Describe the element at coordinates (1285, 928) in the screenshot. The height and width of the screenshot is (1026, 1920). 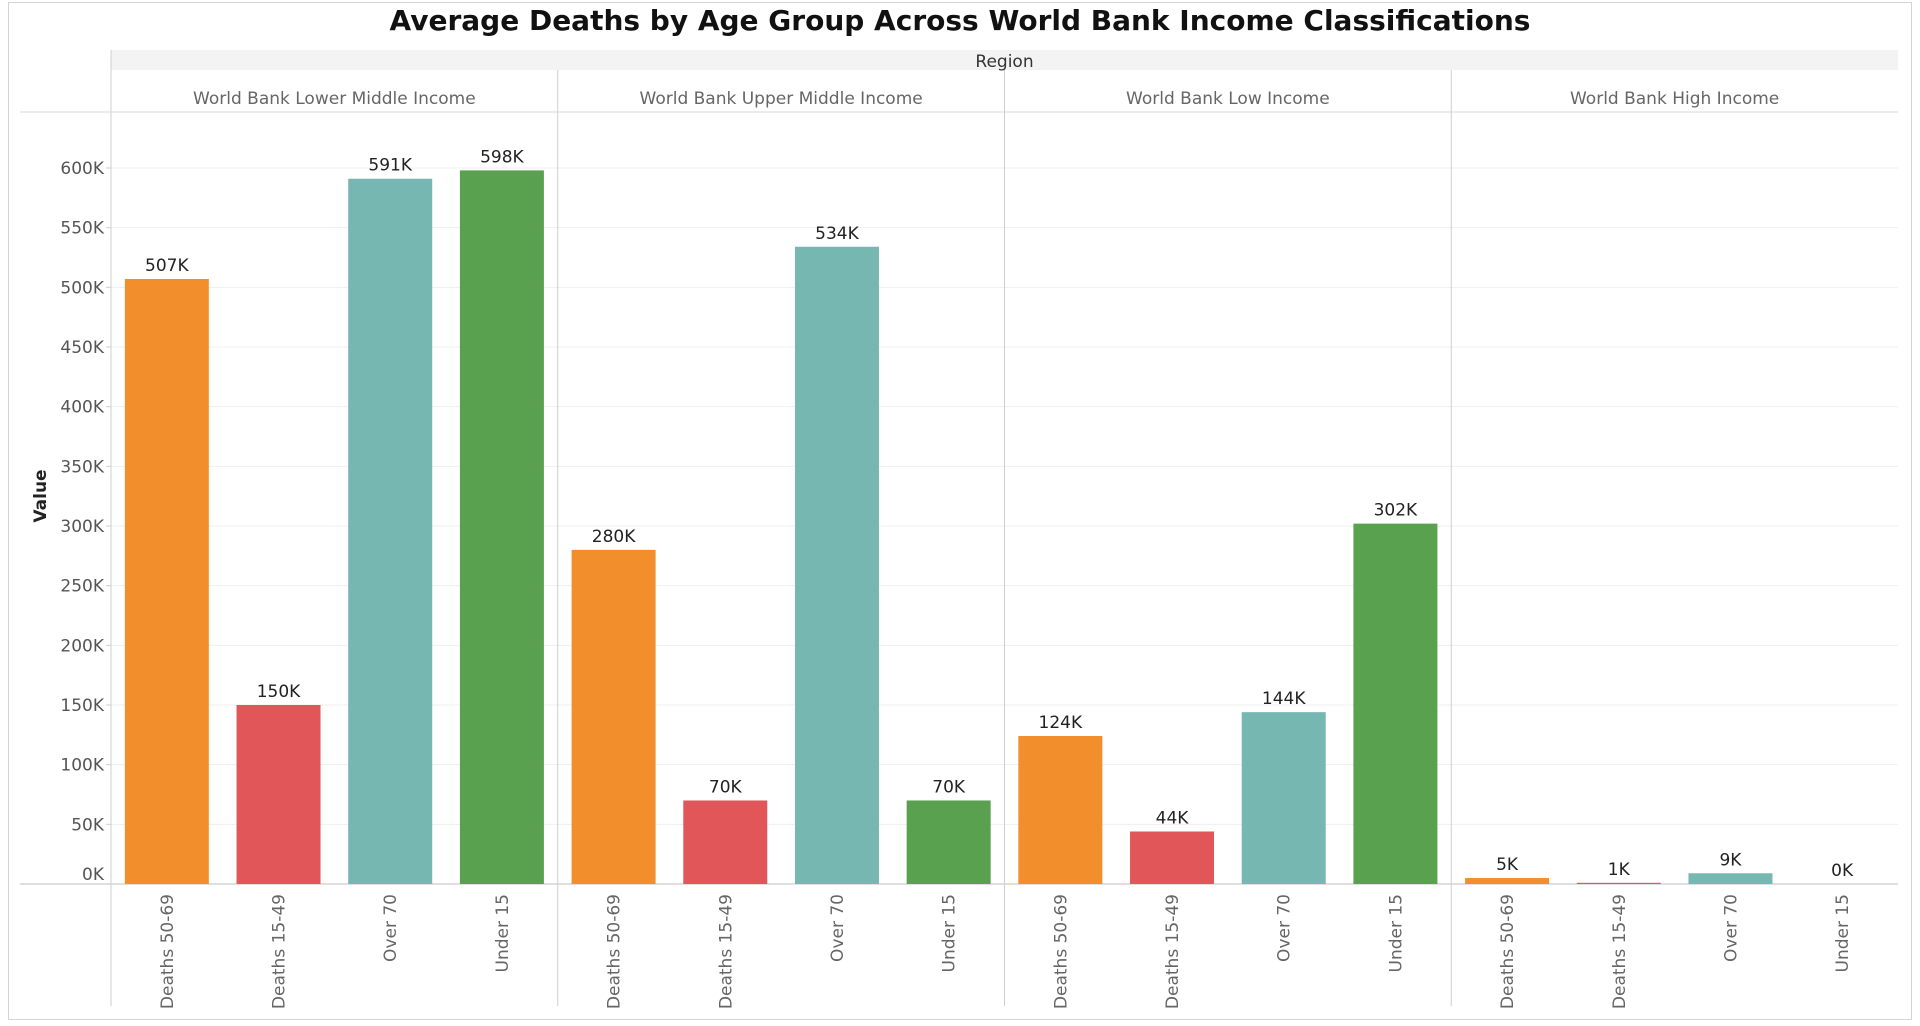
I see `x-tick-label-world-bank-low-income-over-70: Over 70` at that location.